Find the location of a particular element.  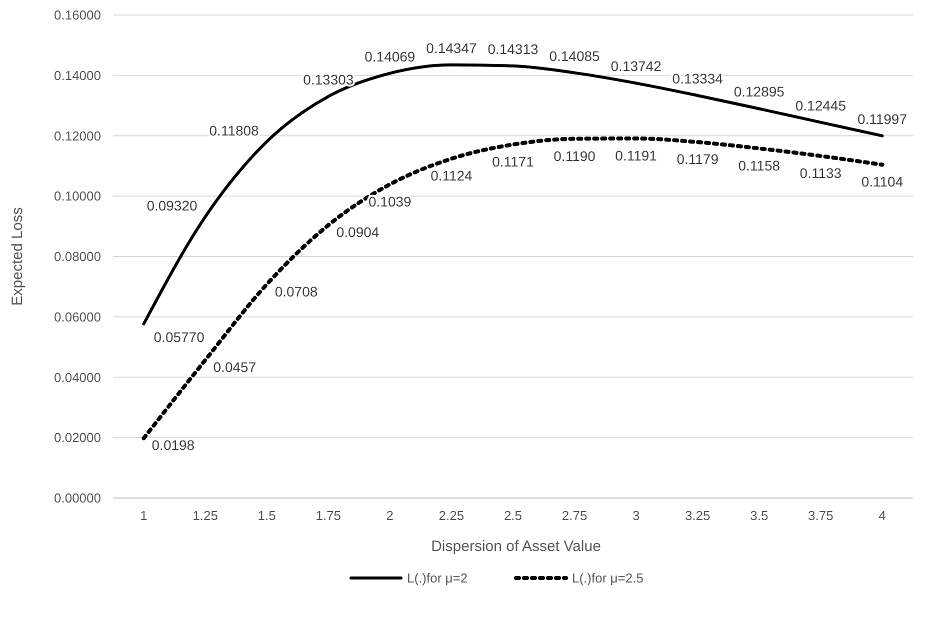

x-tick-label: 1.25 is located at coordinates (205, 515).